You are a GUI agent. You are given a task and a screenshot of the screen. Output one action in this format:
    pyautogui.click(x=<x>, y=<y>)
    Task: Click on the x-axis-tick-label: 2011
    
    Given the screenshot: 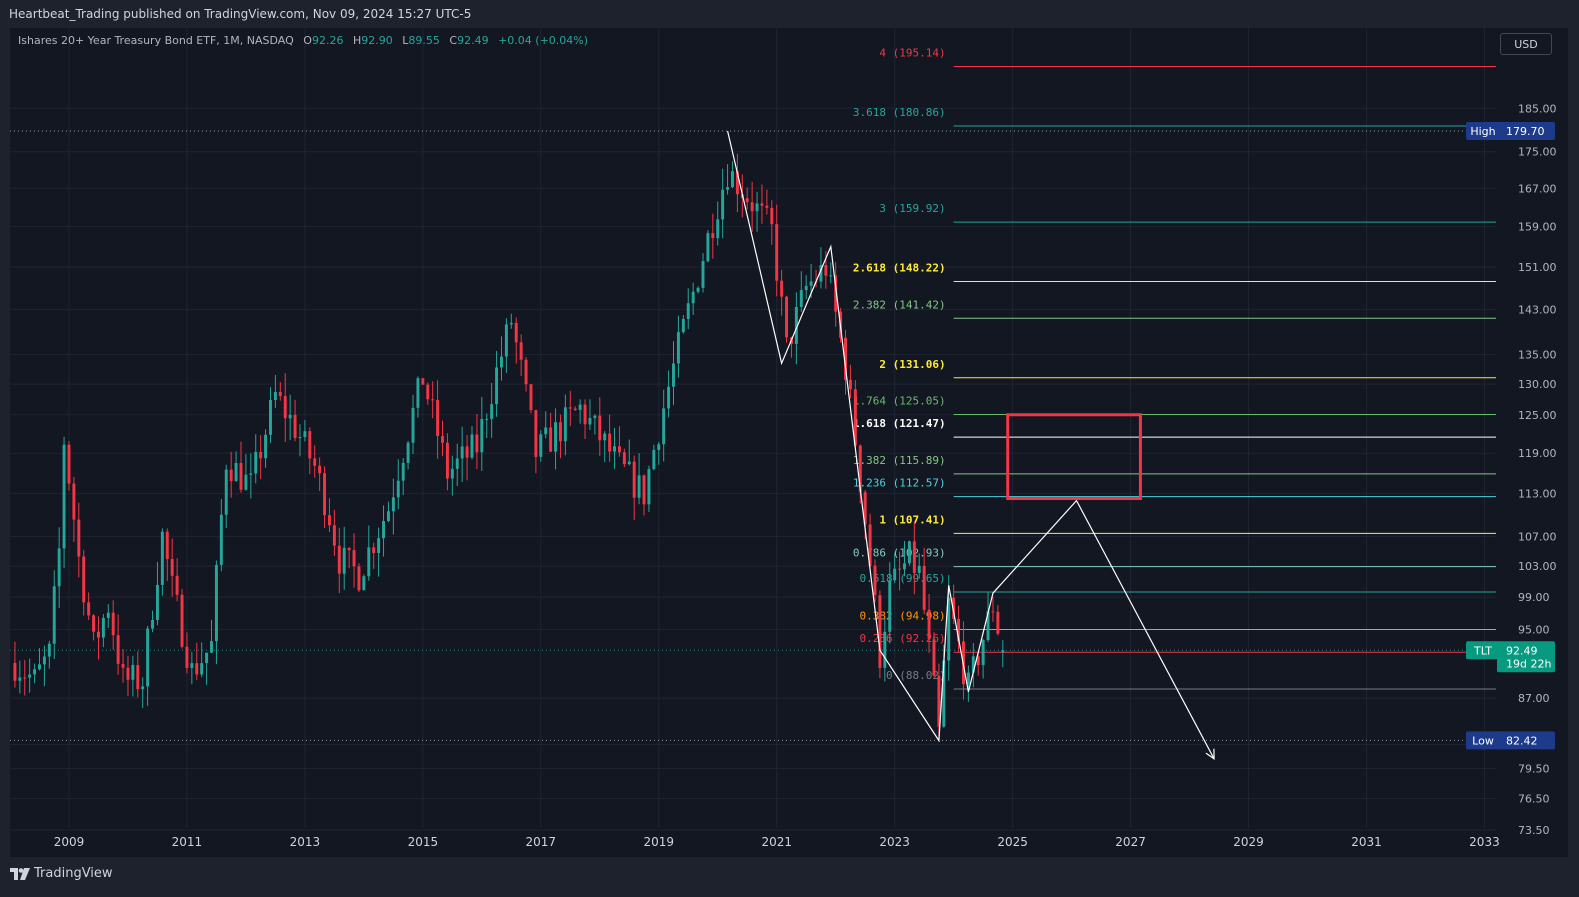 What is the action you would take?
    pyautogui.click(x=187, y=842)
    